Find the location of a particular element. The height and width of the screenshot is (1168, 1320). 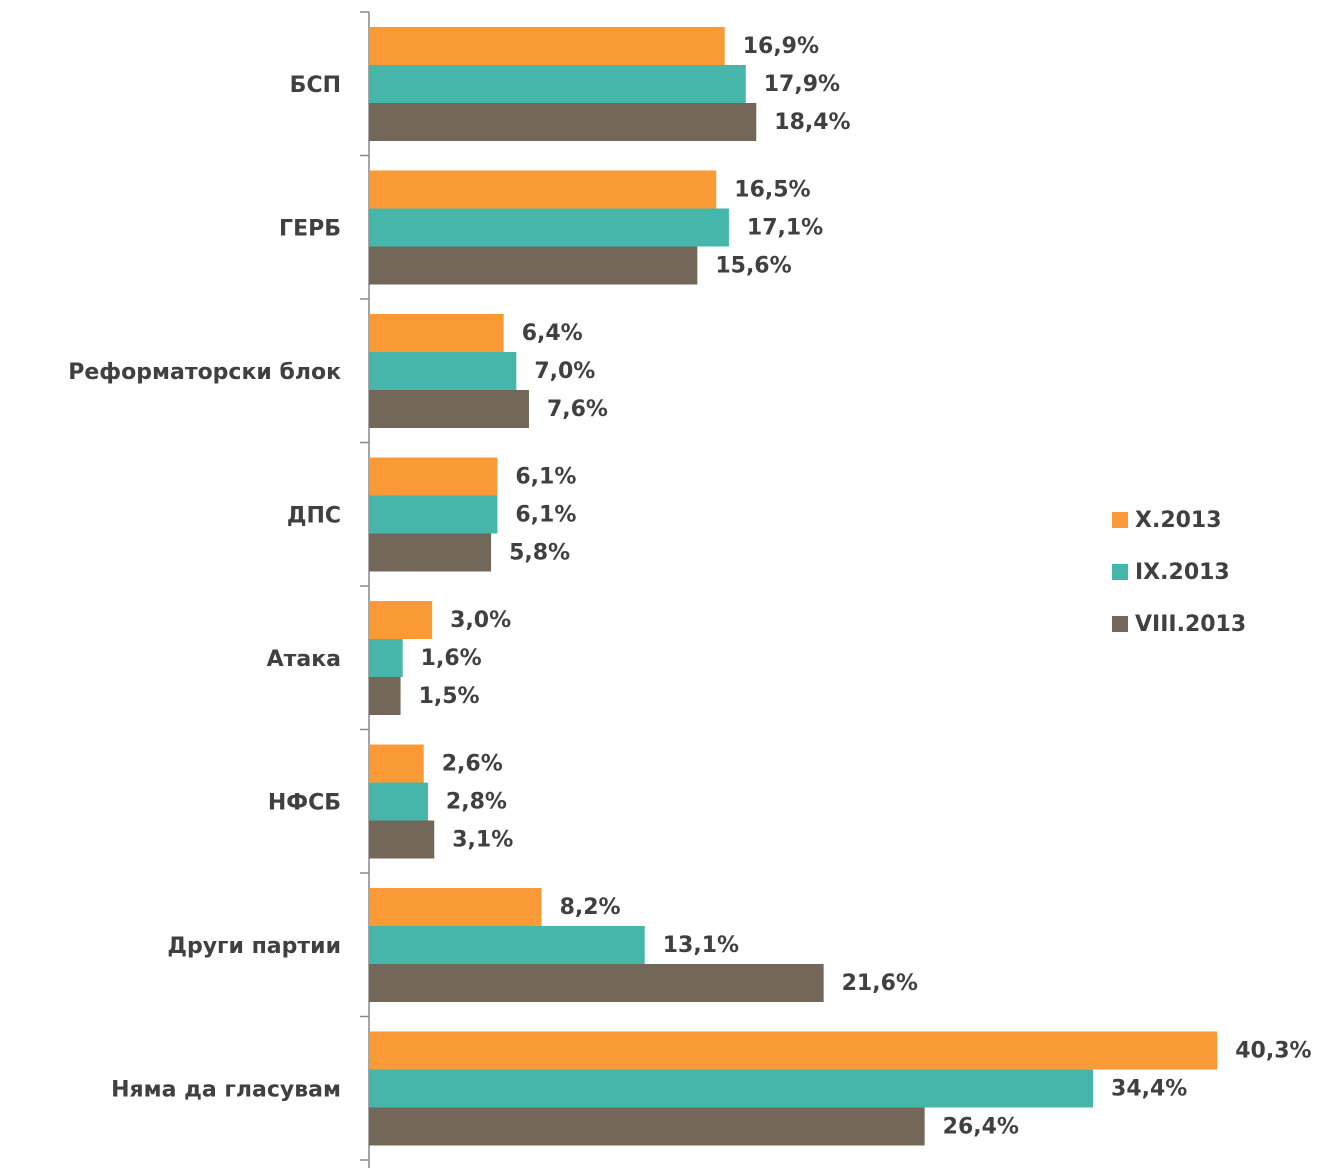

y-tick-label: Реформаторски блок is located at coordinates (204, 372).